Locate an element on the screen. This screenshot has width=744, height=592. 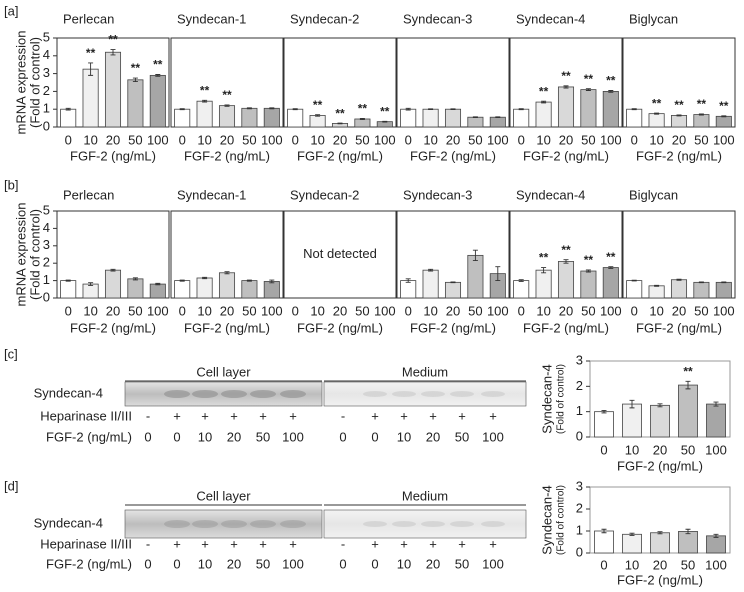
chart-title: Perlecan is located at coordinates (88, 18).